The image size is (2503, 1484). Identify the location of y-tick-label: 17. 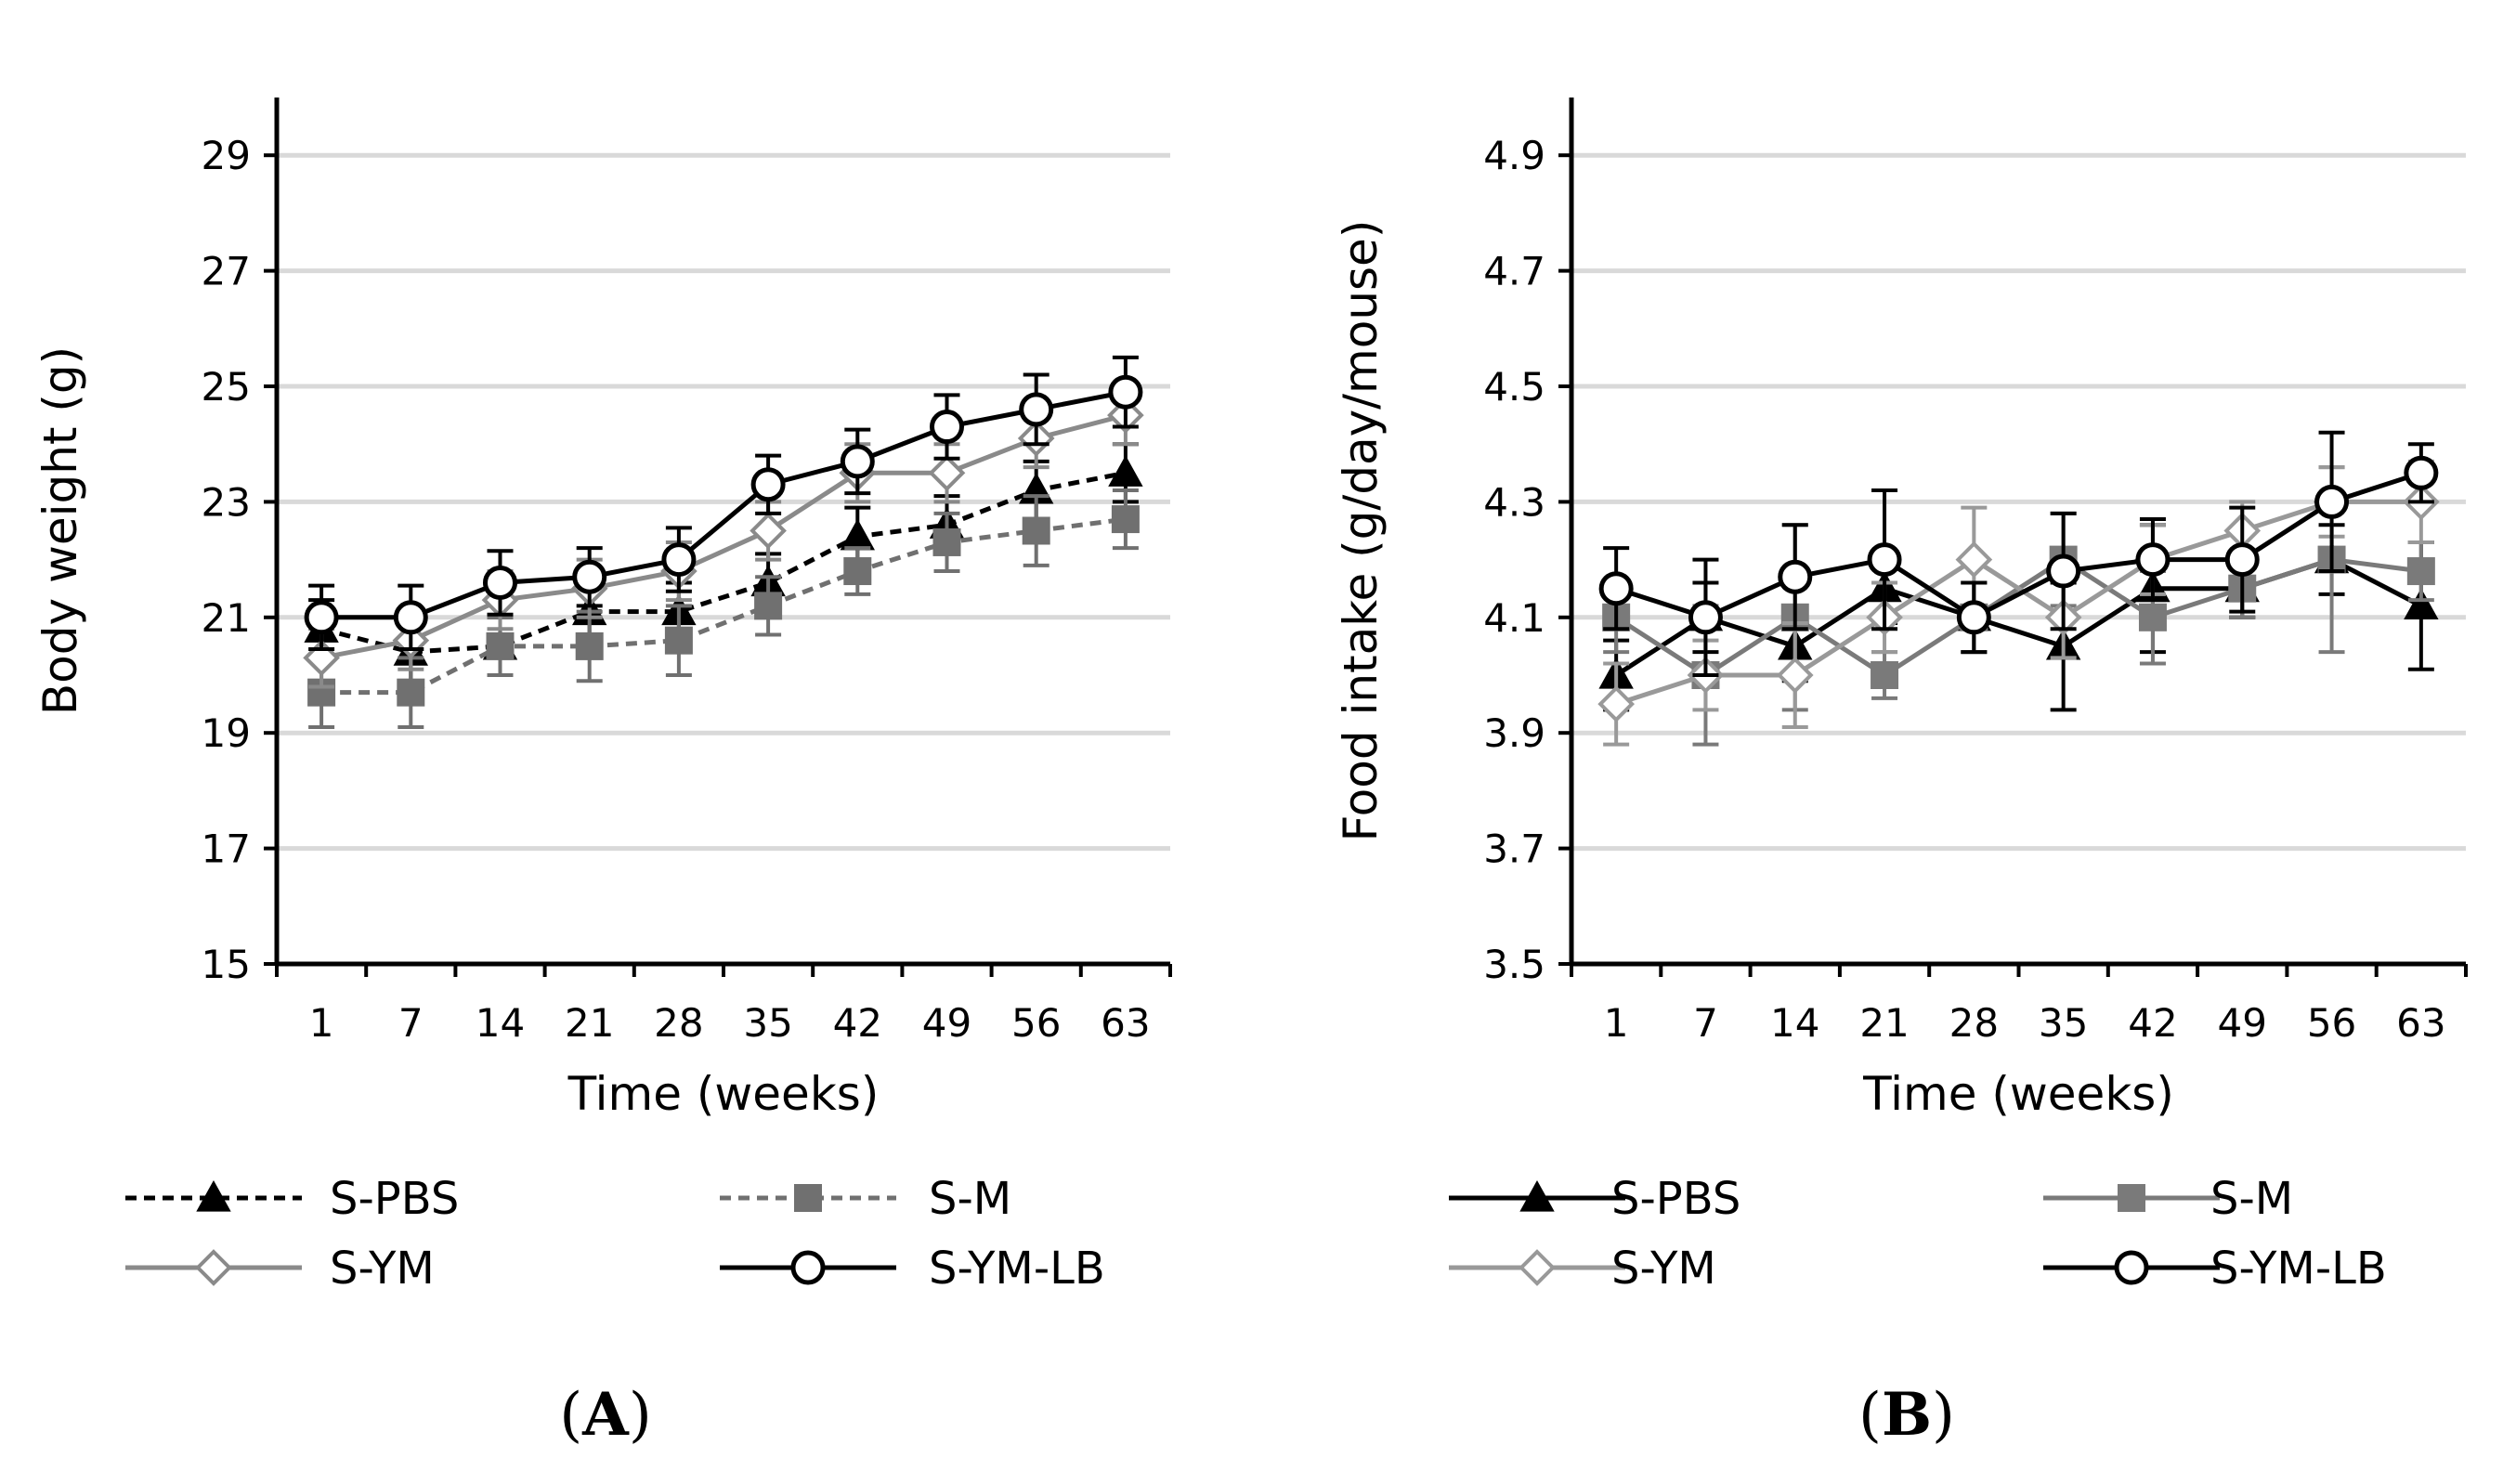
(226, 849).